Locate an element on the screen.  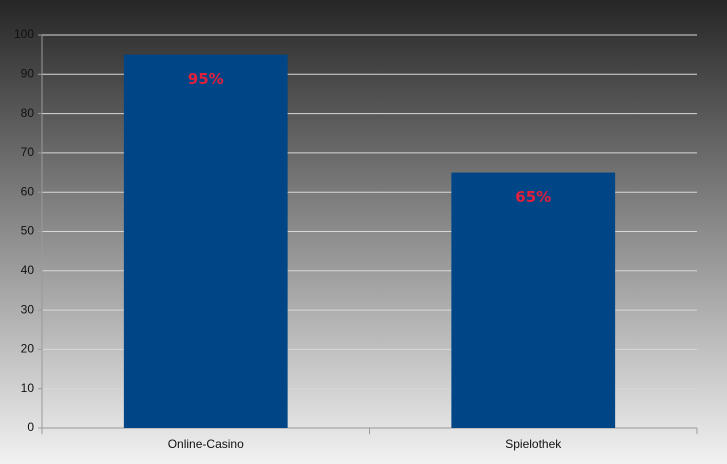
y-tick-label: 40 is located at coordinates (28, 270).